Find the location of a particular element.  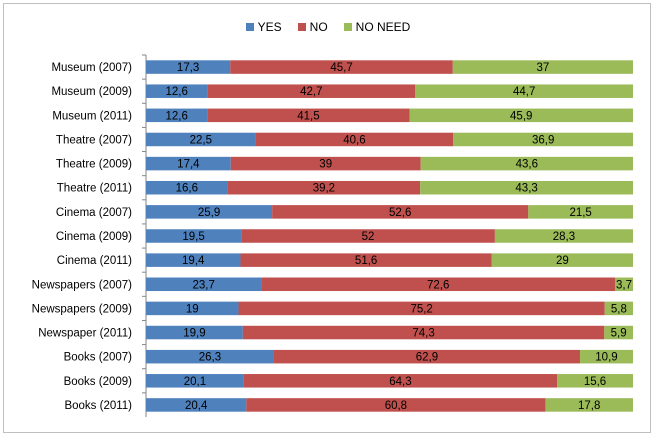

data-label: 52,6 is located at coordinates (400, 213).